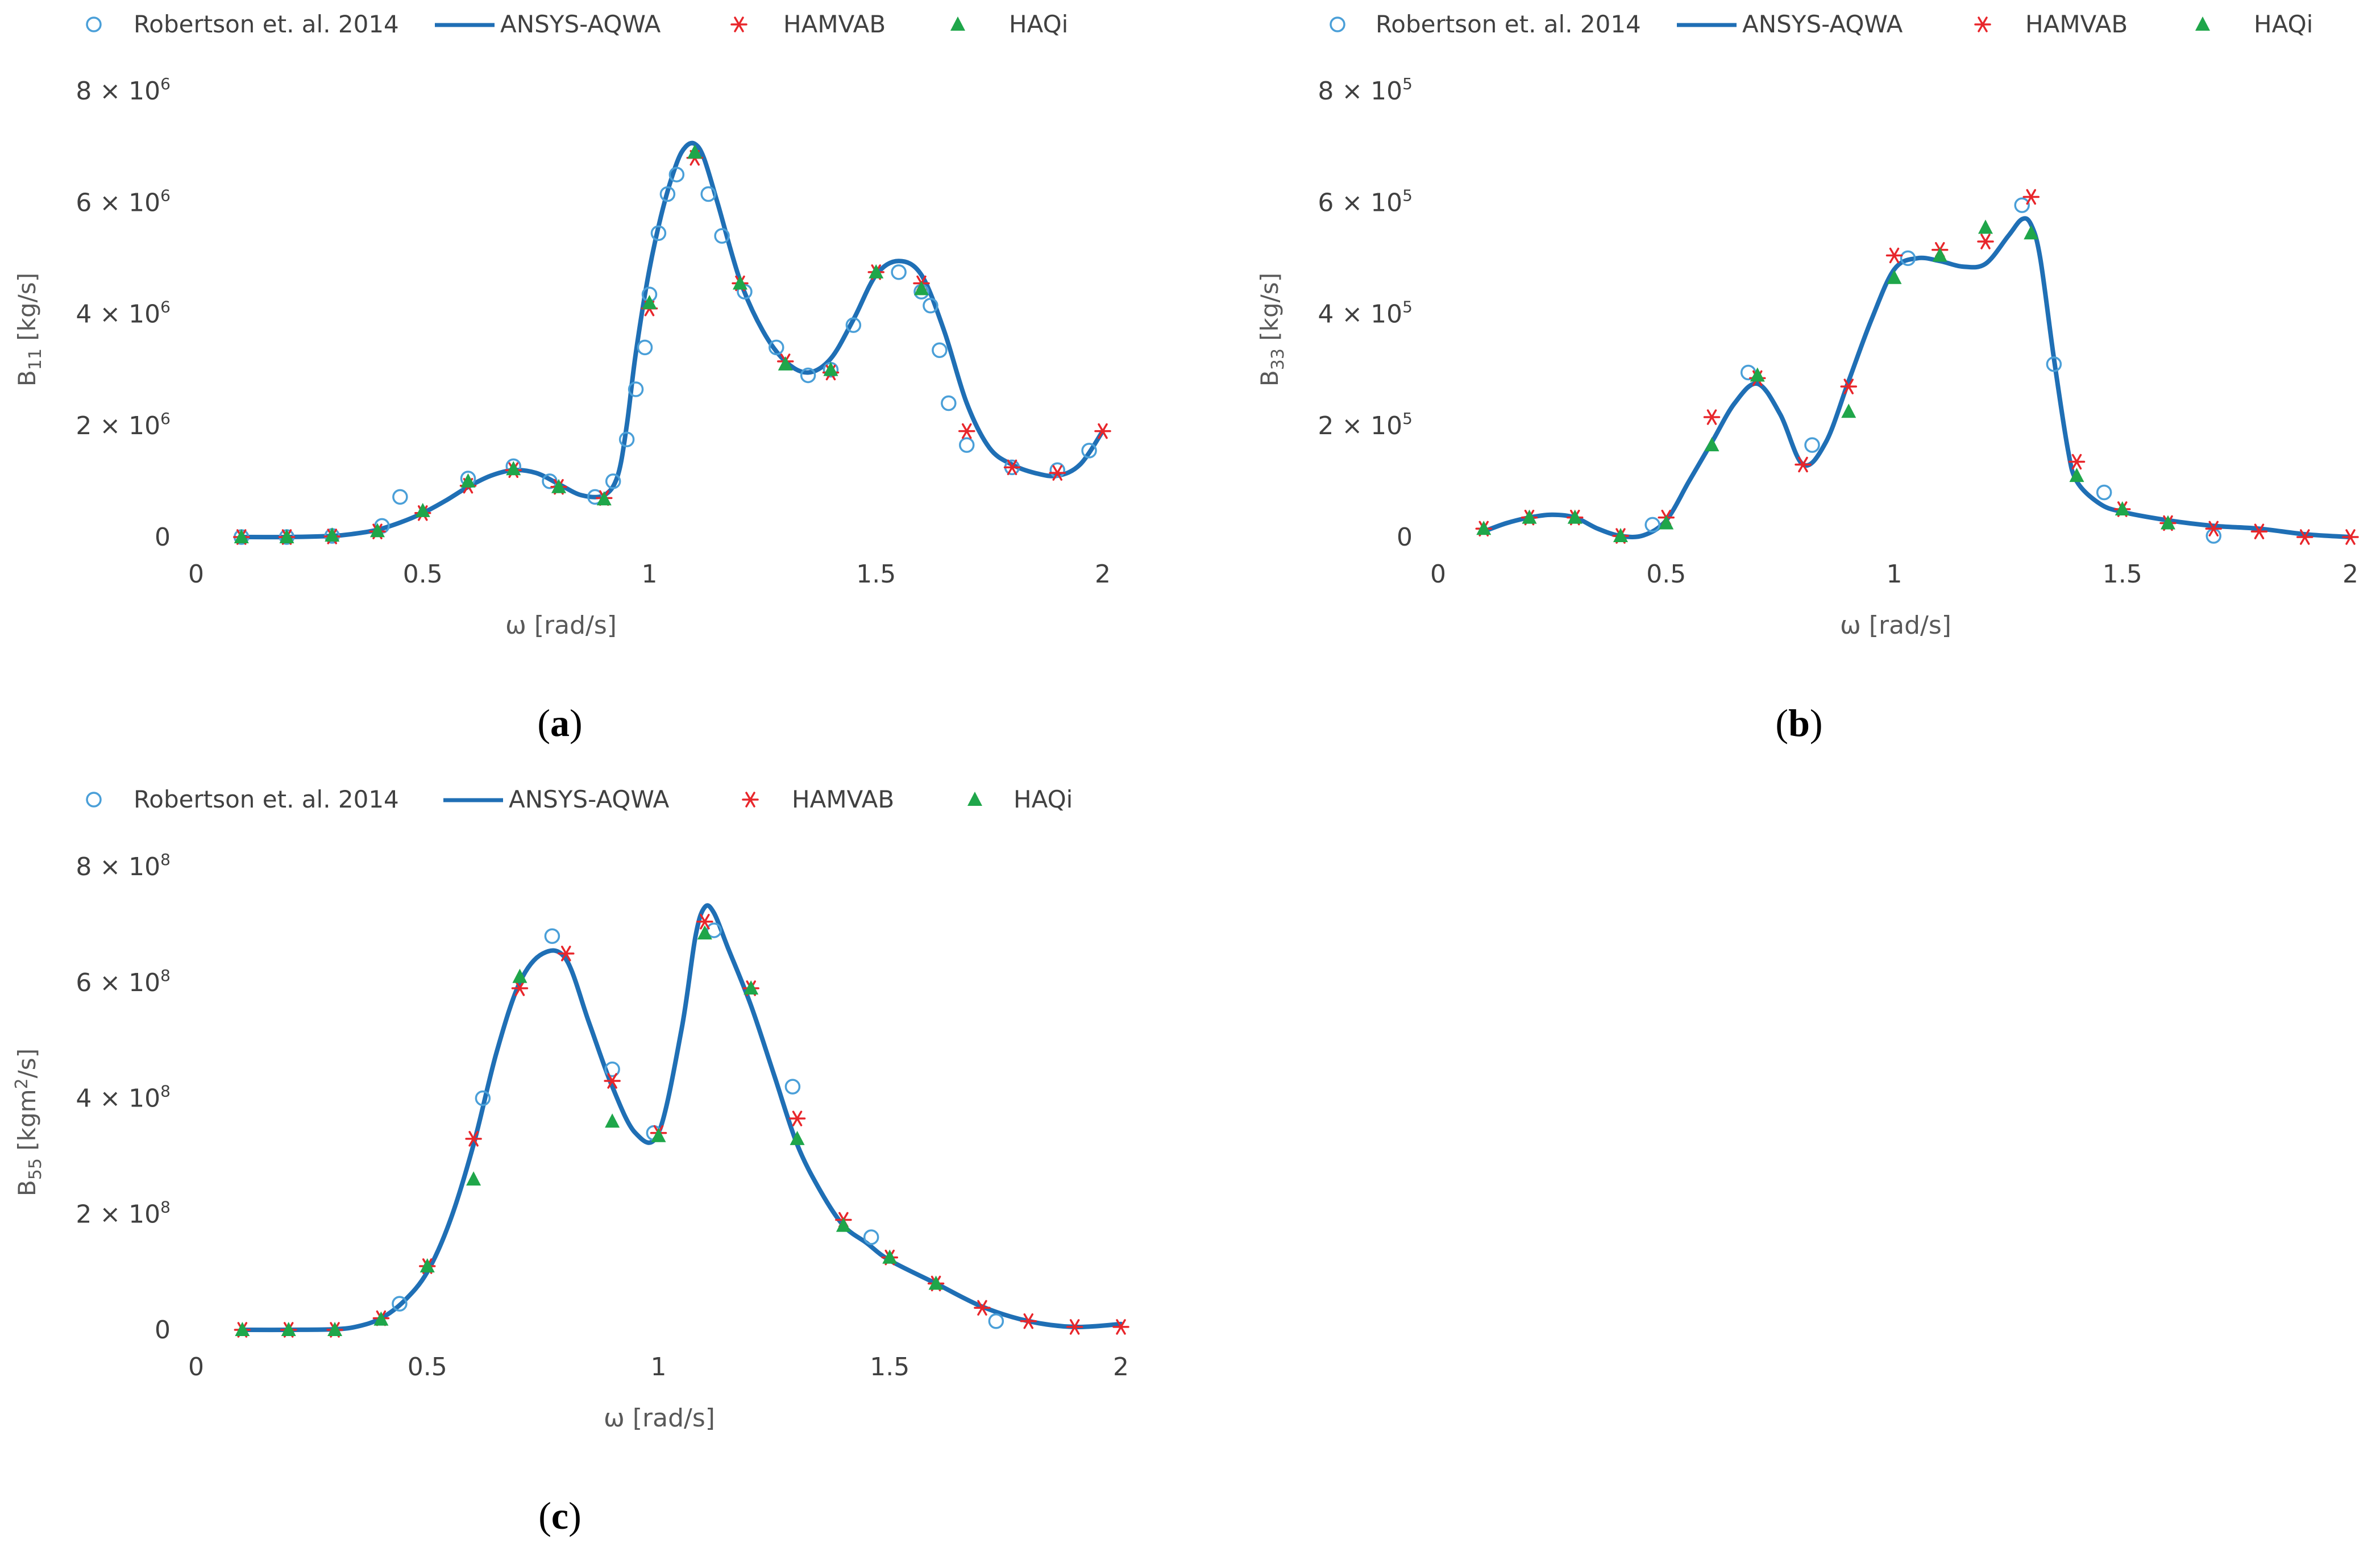 This screenshot has width=2380, height=1556. What do you see at coordinates (123, 90) in the screenshot?
I see `y-tick-label: 8 × 10⁶` at bounding box center [123, 90].